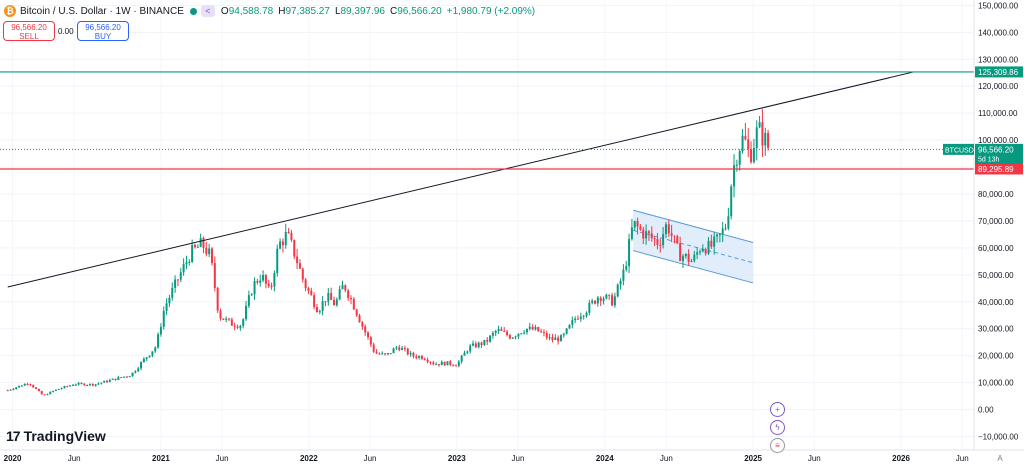 Image resolution: width=1024 pixels, height=469 pixels. What do you see at coordinates (777, 445) in the screenshot?
I see `us-flag-icon: ≡` at bounding box center [777, 445].